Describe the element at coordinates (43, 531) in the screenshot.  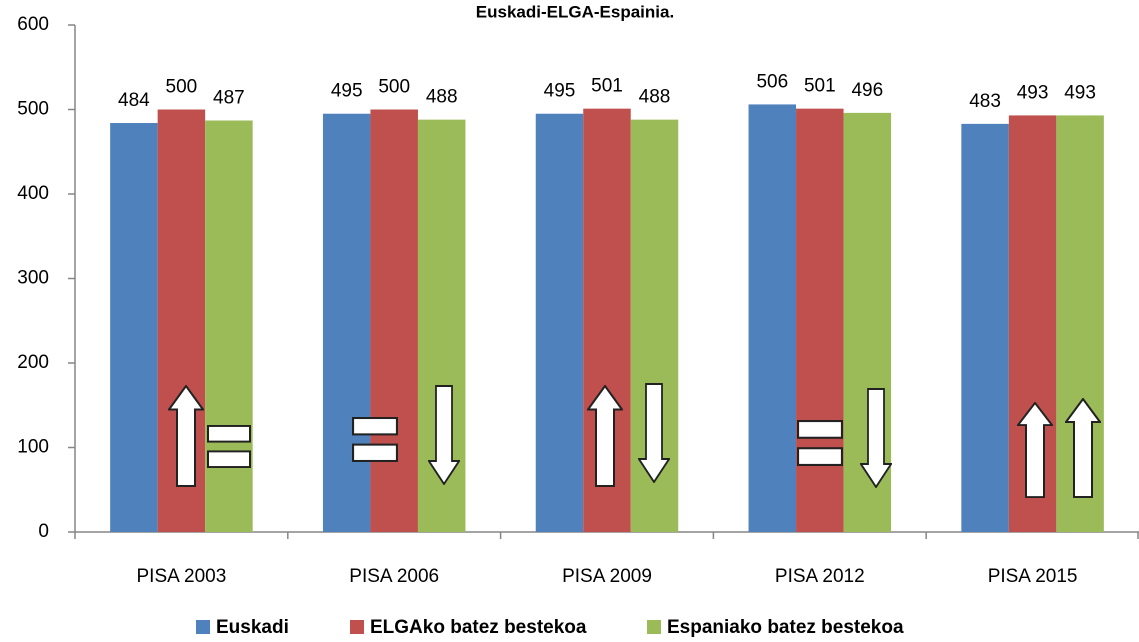
I see `y-tick-label: 0` at that location.